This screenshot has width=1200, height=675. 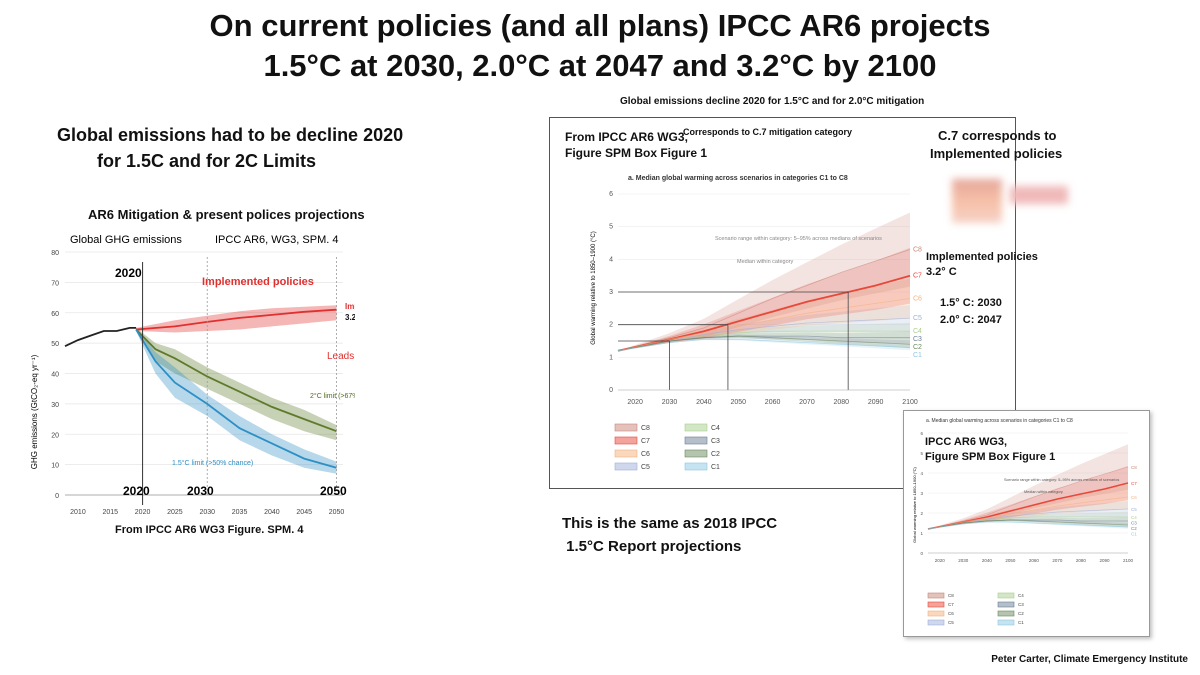 What do you see at coordinates (55, 253) in the screenshot?
I see `emissions-ytick-label: 80` at bounding box center [55, 253].